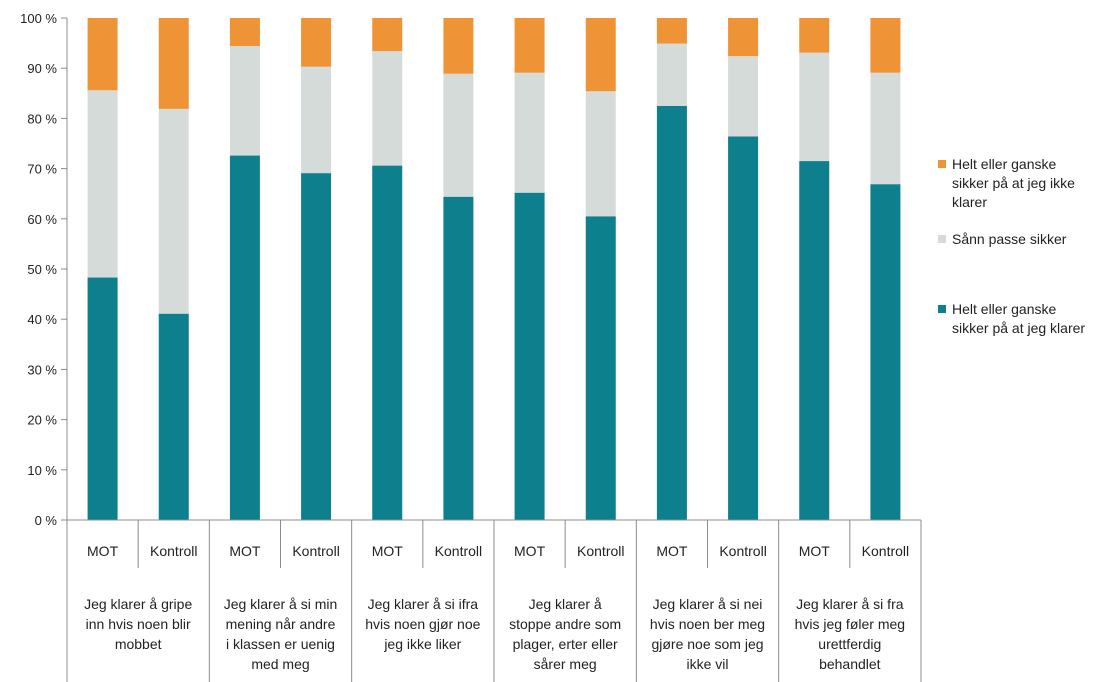  I want to click on y-tick-label-30: 30 %, so click(42, 369).